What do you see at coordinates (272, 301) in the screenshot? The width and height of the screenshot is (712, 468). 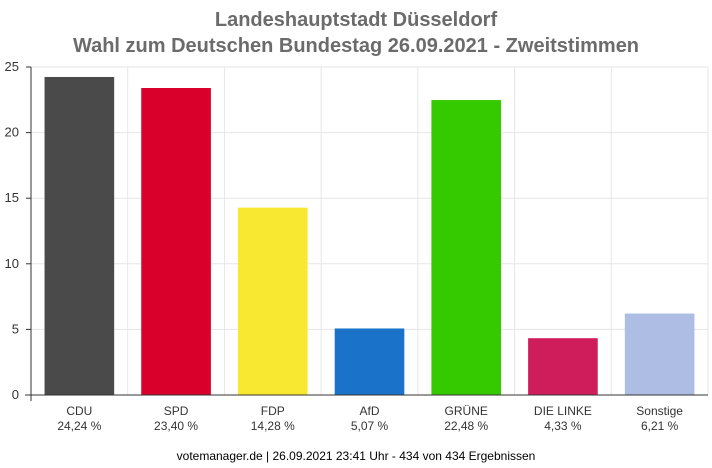 I see `bar-fdp` at bounding box center [272, 301].